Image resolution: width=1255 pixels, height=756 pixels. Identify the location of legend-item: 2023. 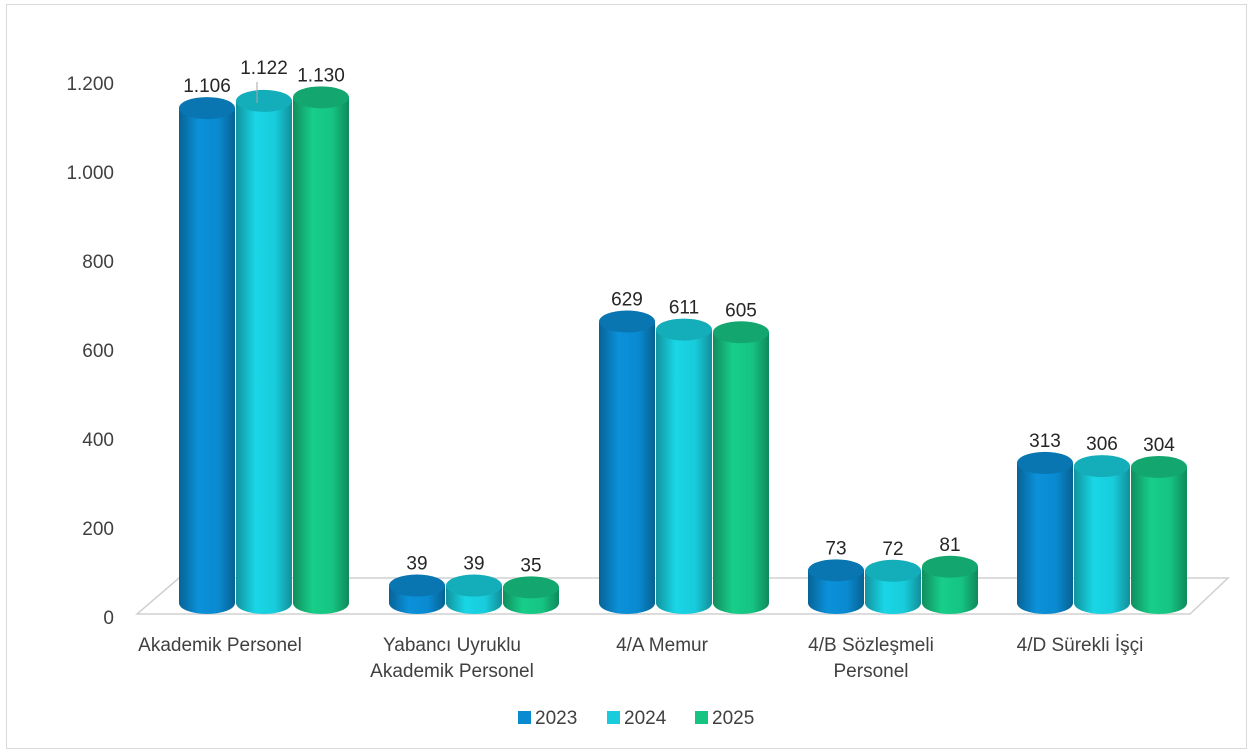
(547, 718).